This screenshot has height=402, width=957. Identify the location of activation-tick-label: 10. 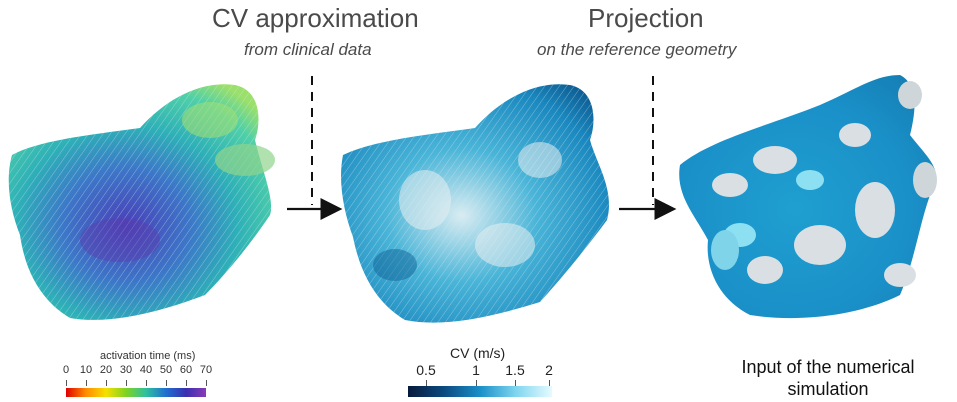
(86, 370).